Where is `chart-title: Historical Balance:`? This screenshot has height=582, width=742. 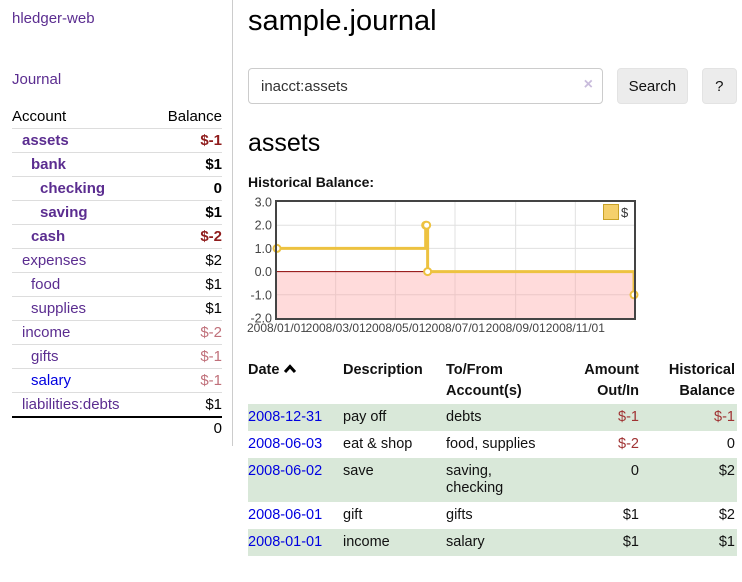 chart-title: Historical Balance: is located at coordinates (311, 182).